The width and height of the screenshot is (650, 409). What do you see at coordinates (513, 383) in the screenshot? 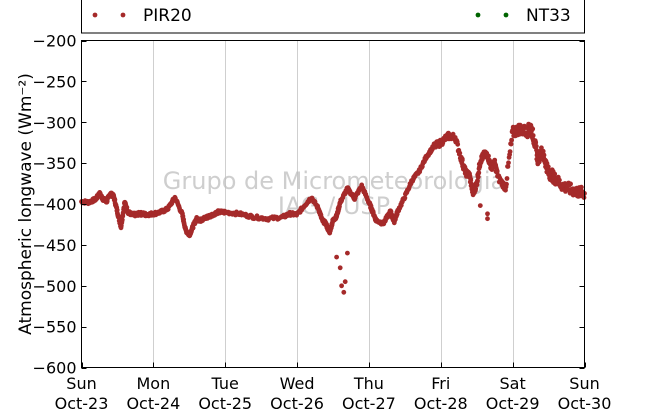
I see `x-tick-label-day: Sat` at bounding box center [513, 383].